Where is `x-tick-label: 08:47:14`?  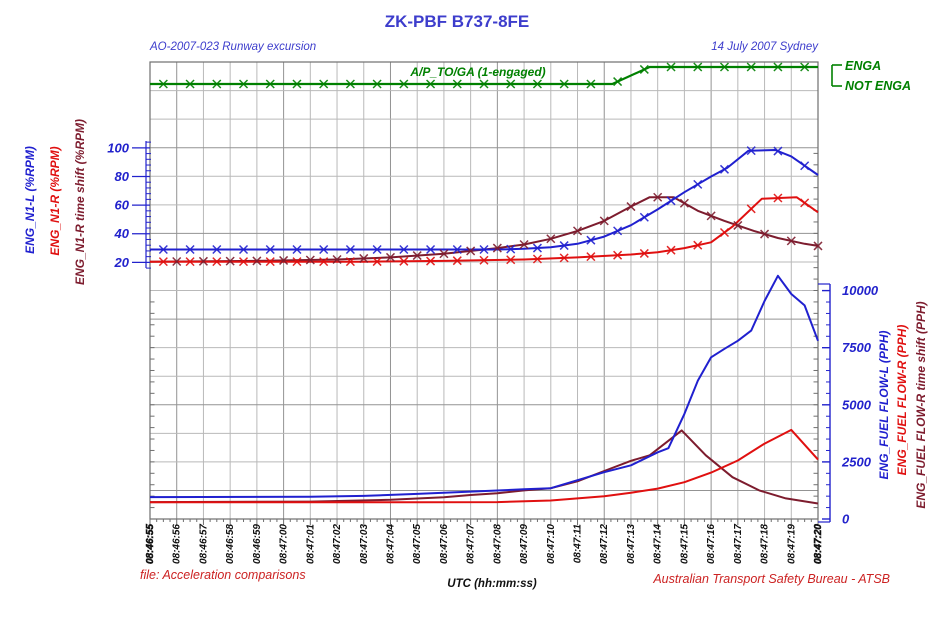
x-tick-label: 08:47:14 is located at coordinates (658, 544).